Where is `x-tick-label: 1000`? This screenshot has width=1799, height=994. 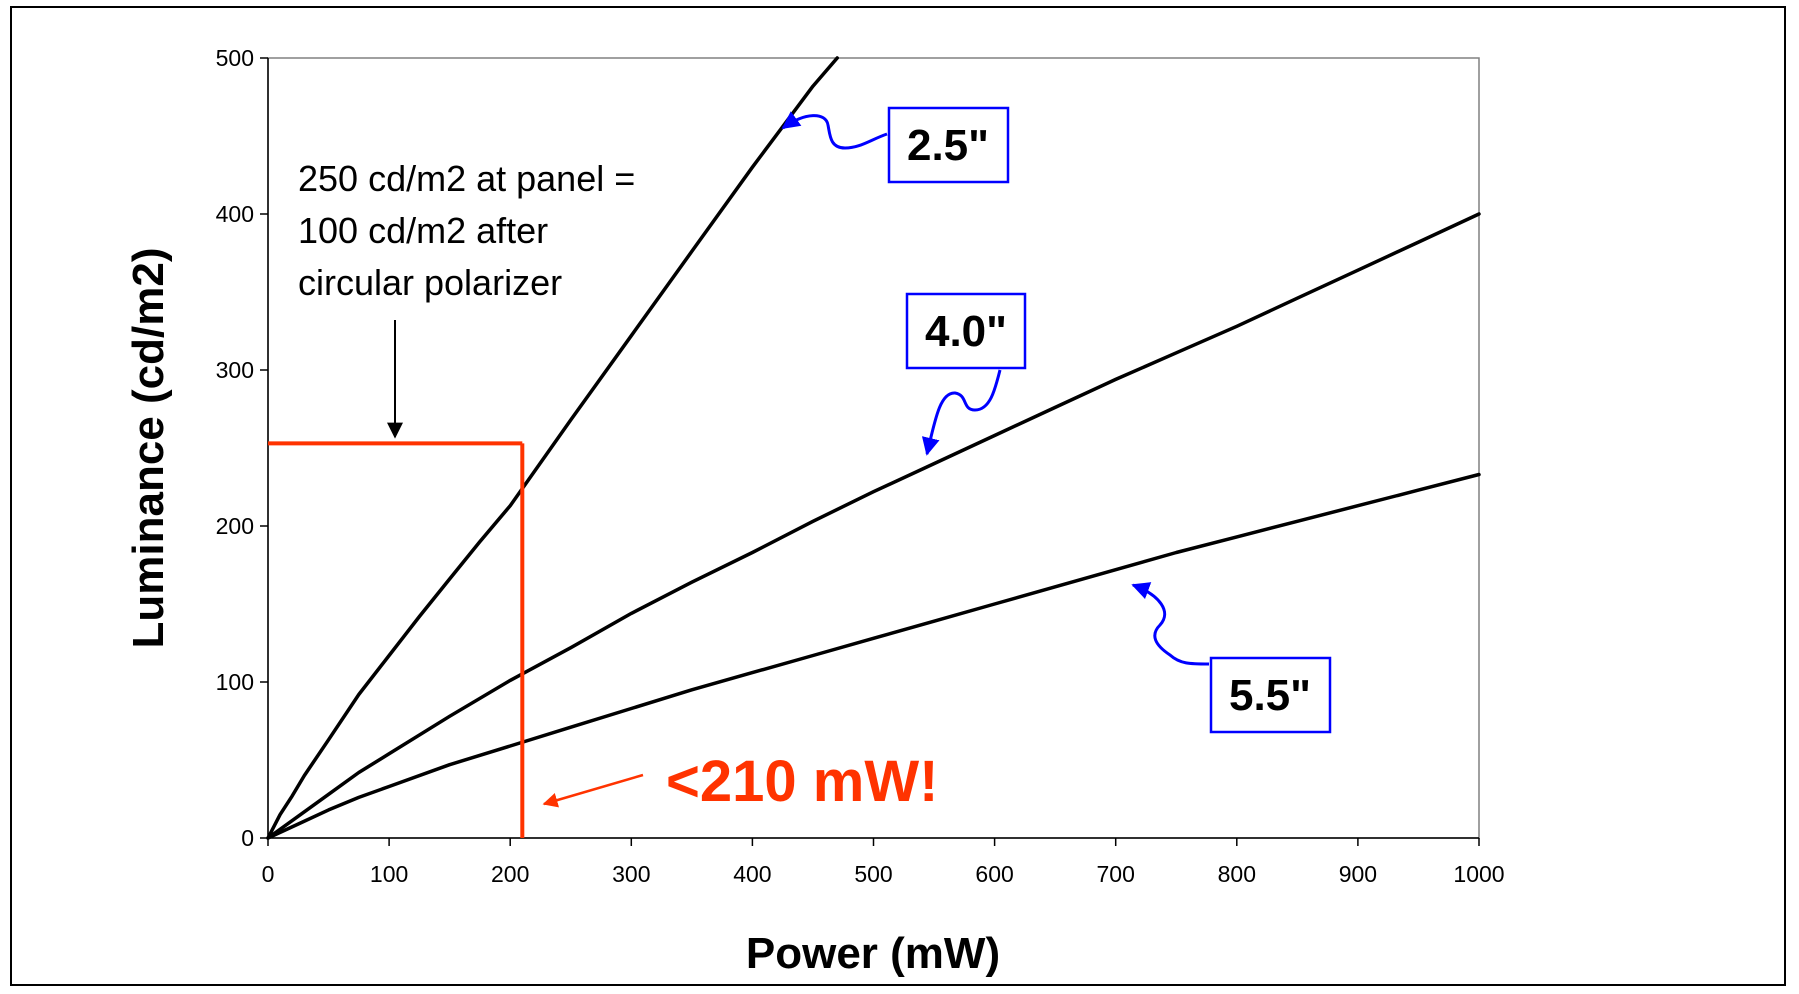
x-tick-label: 1000 is located at coordinates (1478, 874).